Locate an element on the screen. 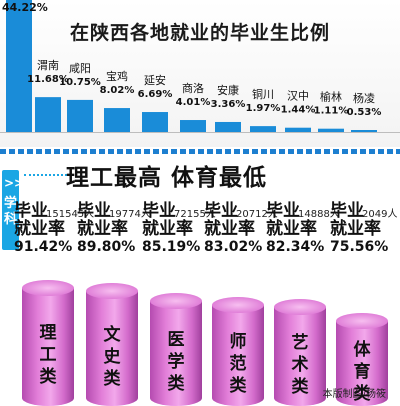  region-value-label: 10.75% is located at coordinates (80, 82).